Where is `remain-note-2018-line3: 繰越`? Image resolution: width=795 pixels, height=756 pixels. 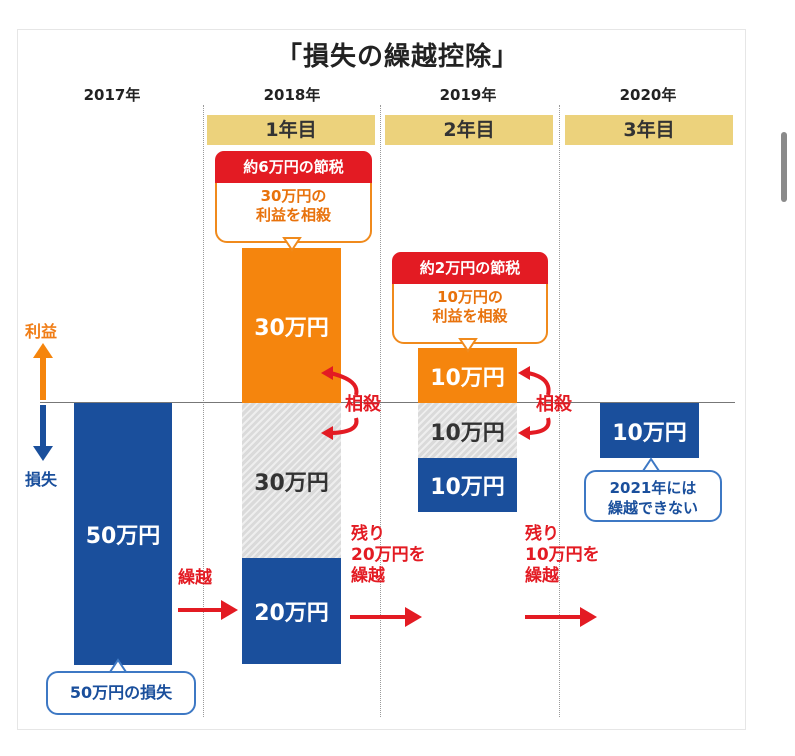 remain-note-2018-line3: 繰越 is located at coordinates (368, 576).